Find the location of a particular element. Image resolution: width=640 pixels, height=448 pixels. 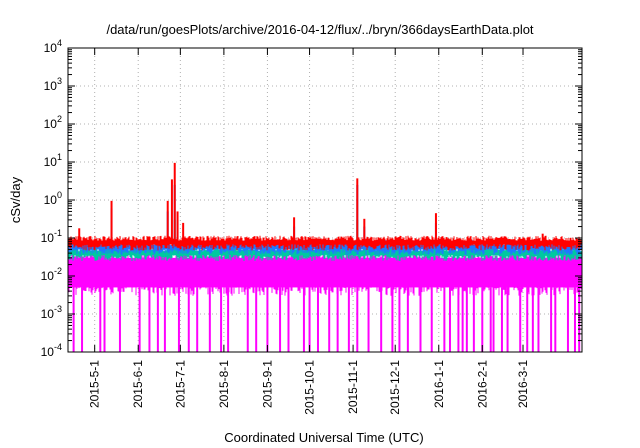

x-tick-label: 2015-6-1 is located at coordinates (138, 384).